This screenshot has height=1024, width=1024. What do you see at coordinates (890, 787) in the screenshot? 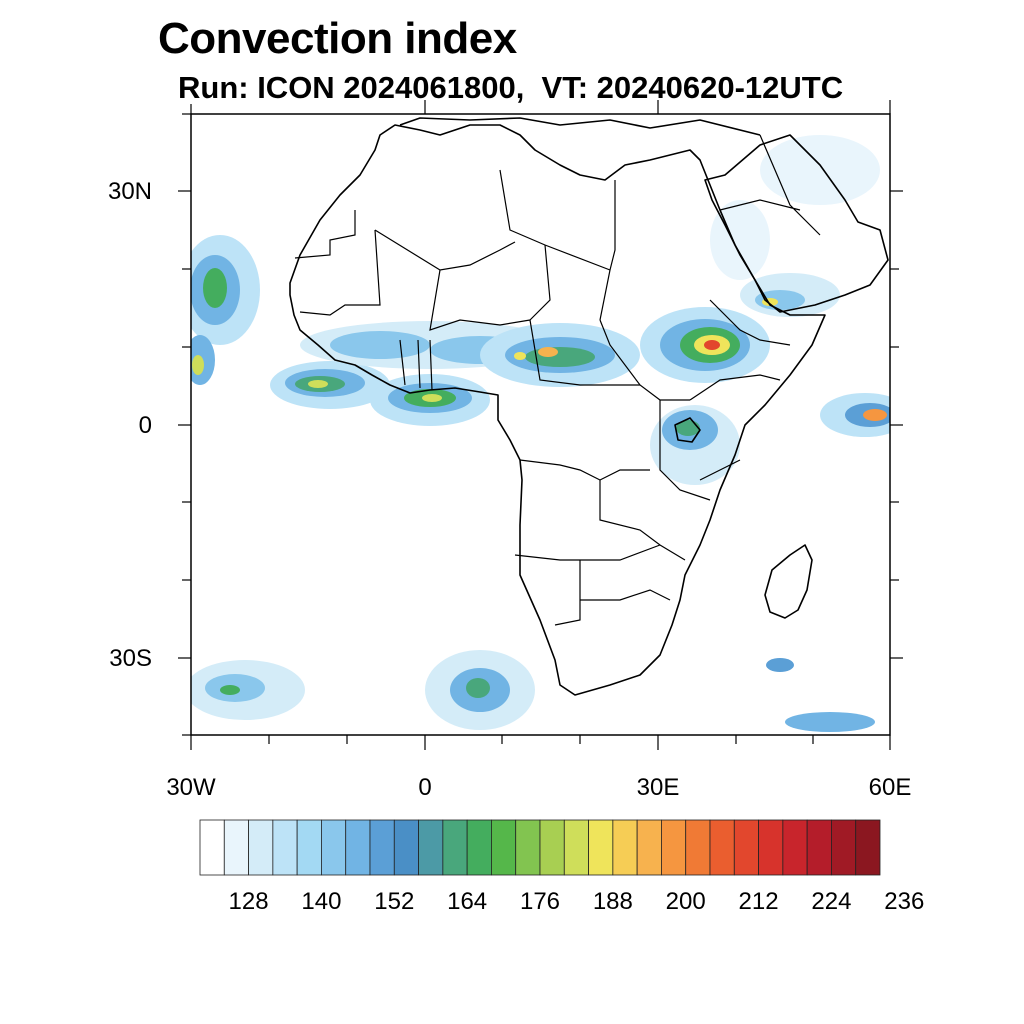
I see `lon-label-60e: 60E` at bounding box center [890, 787].